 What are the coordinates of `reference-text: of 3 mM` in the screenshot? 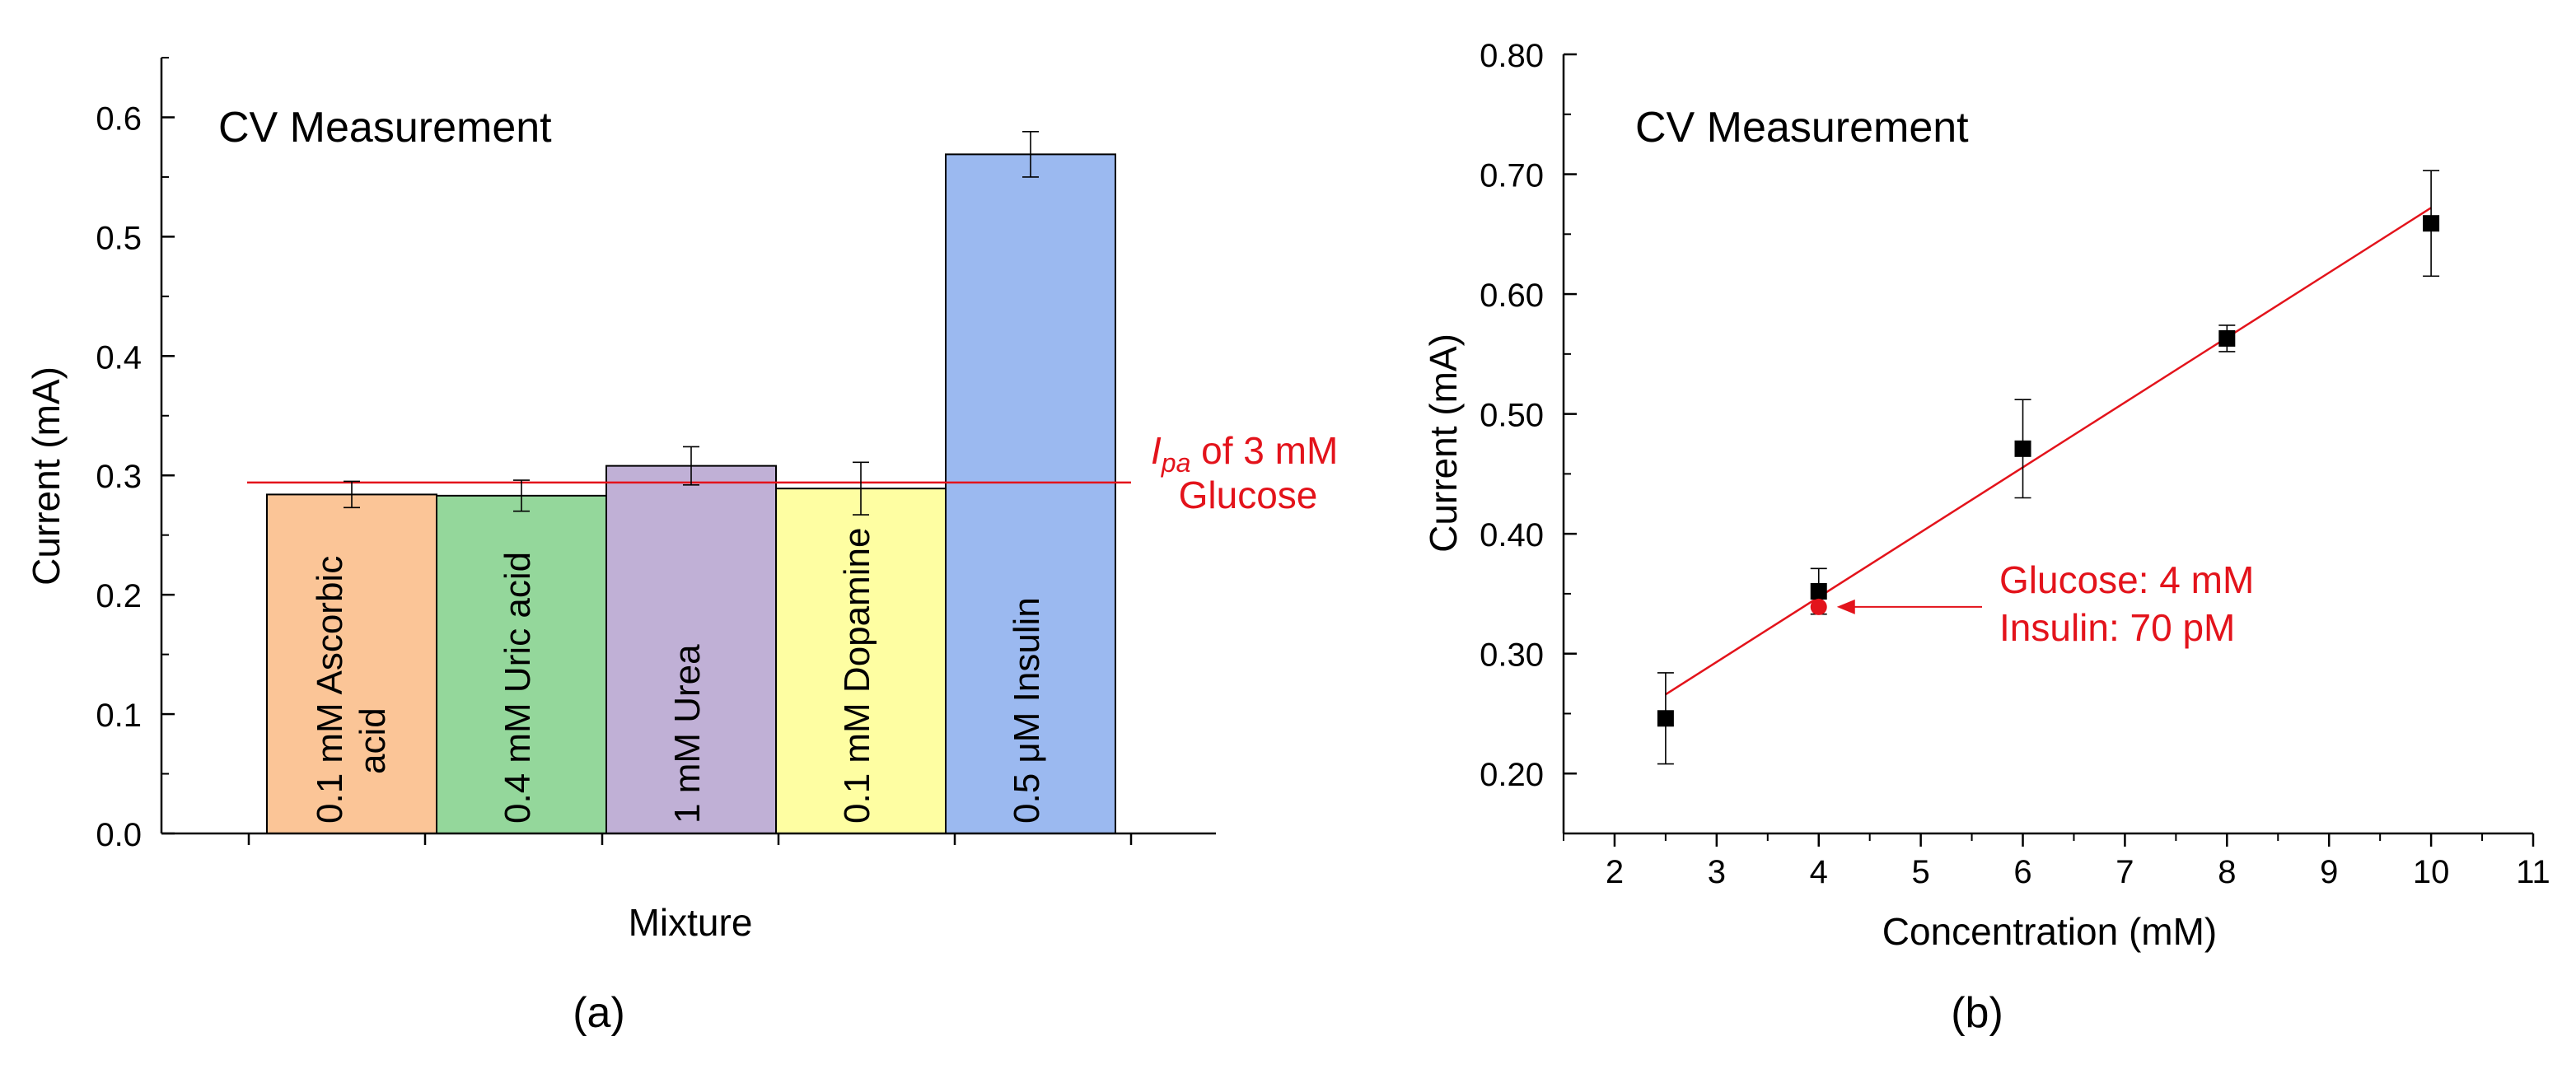 It's located at (1264, 450).